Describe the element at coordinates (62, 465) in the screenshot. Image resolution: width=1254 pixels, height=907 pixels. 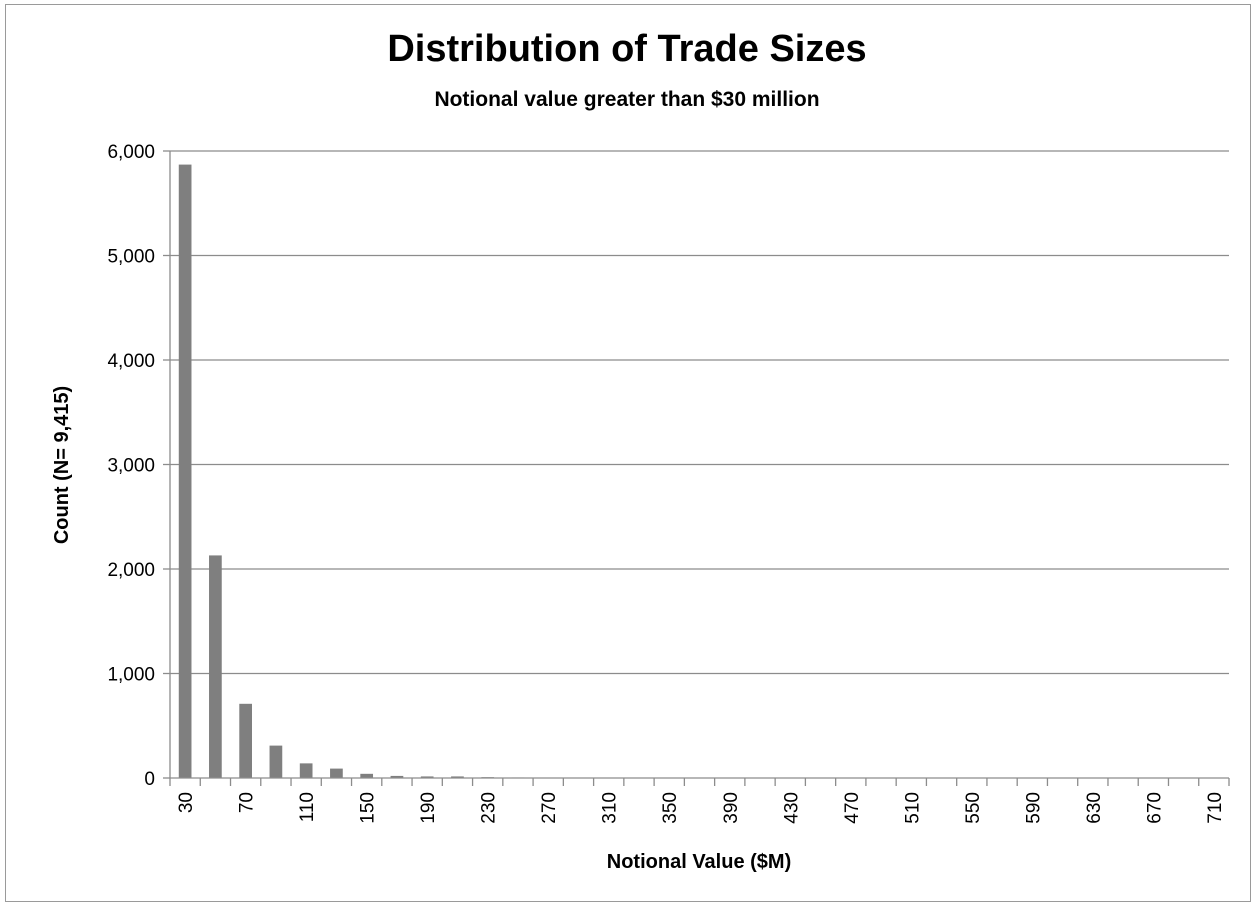
I see `y-axis-title: Count (N= 9,415)` at that location.